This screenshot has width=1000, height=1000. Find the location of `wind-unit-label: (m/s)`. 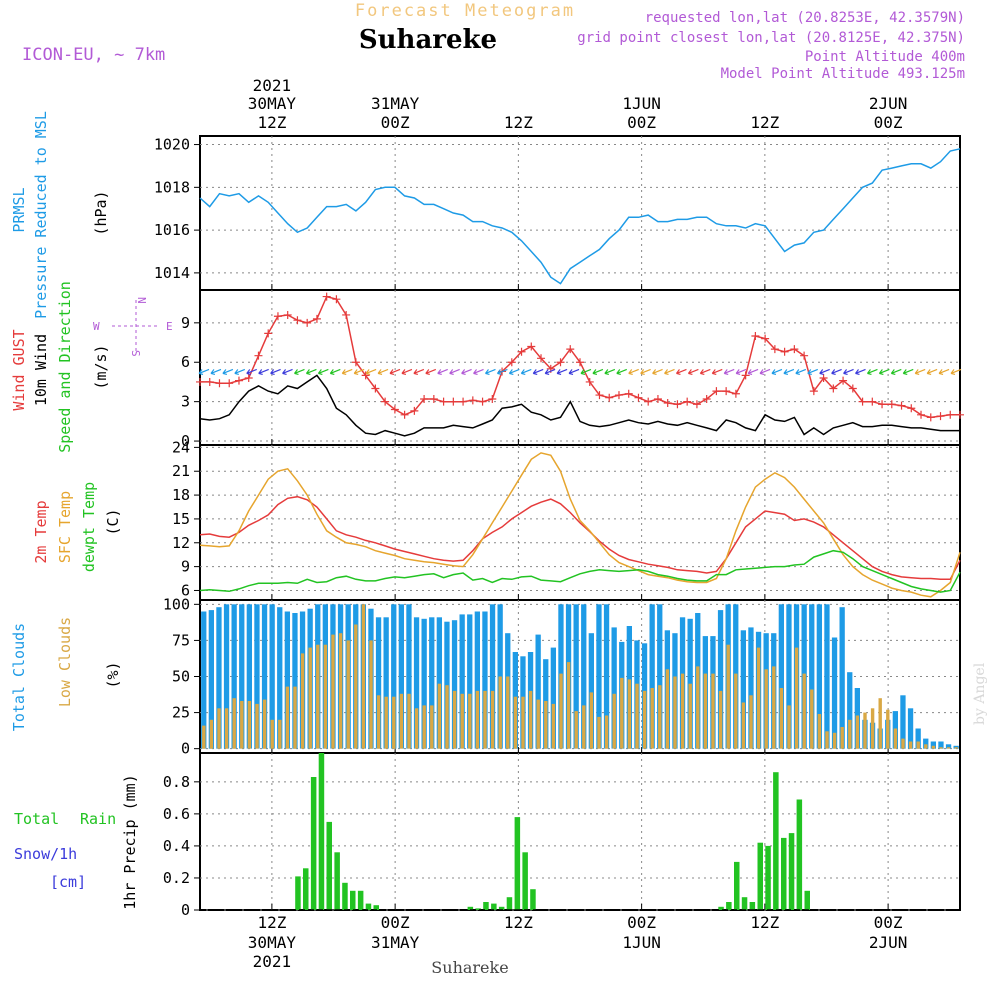

wind-unit-label: (m/s) is located at coordinates (101, 366).